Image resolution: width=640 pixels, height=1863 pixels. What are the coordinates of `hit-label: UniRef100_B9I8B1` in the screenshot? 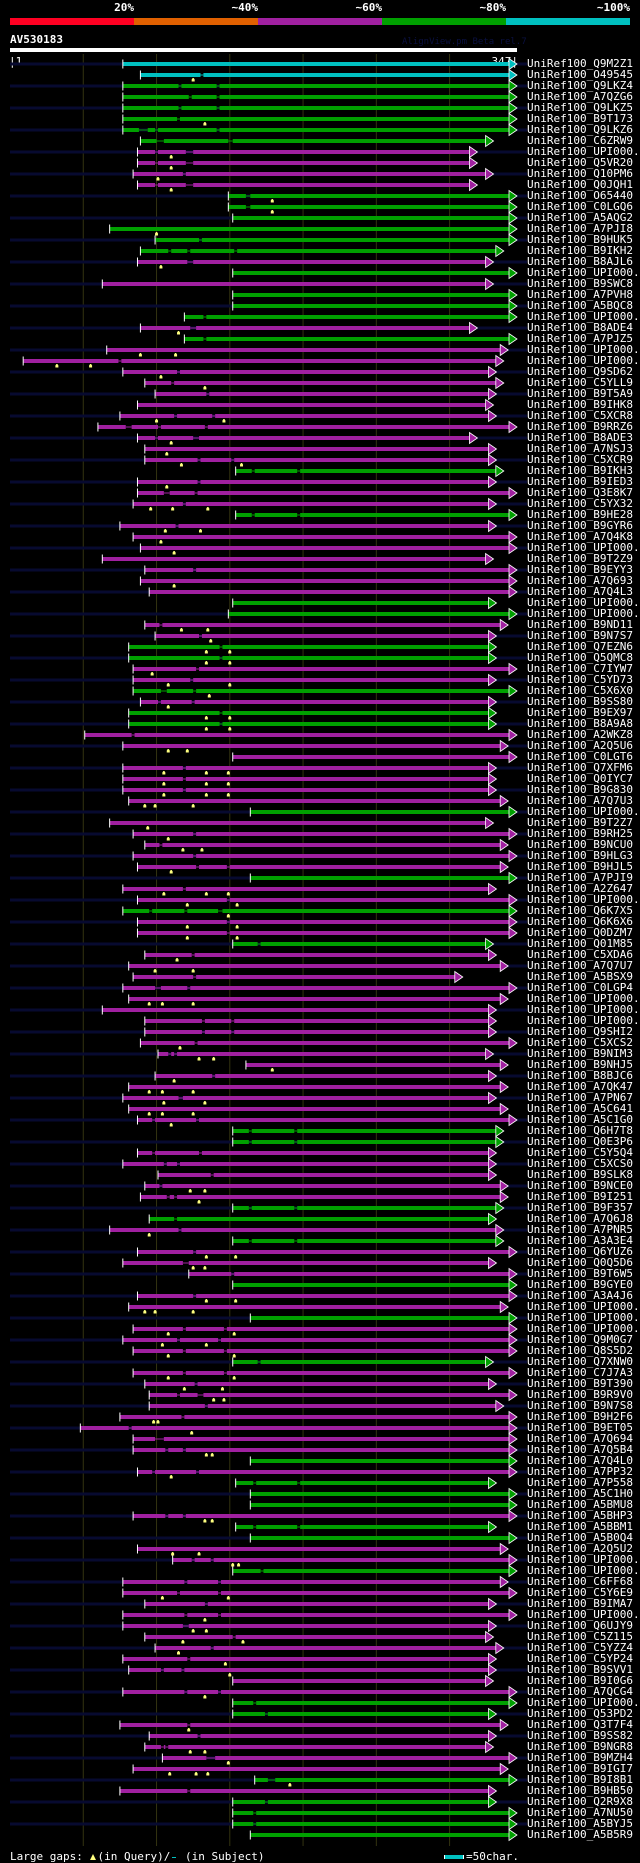 It's located at (580, 1779).